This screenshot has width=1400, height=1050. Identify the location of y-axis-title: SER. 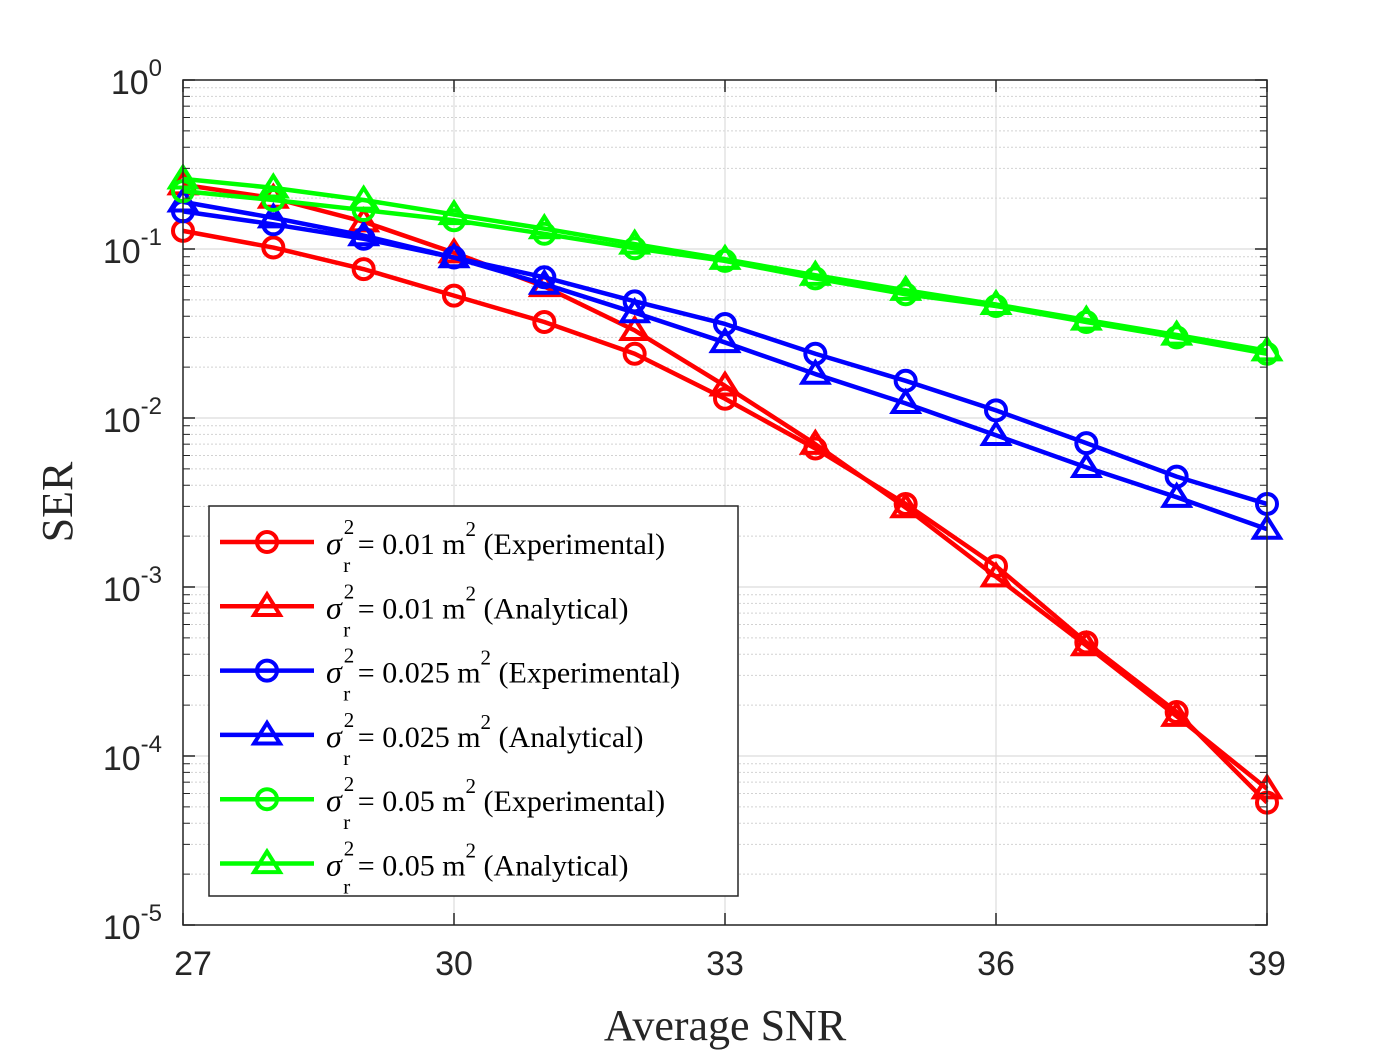
(57, 501).